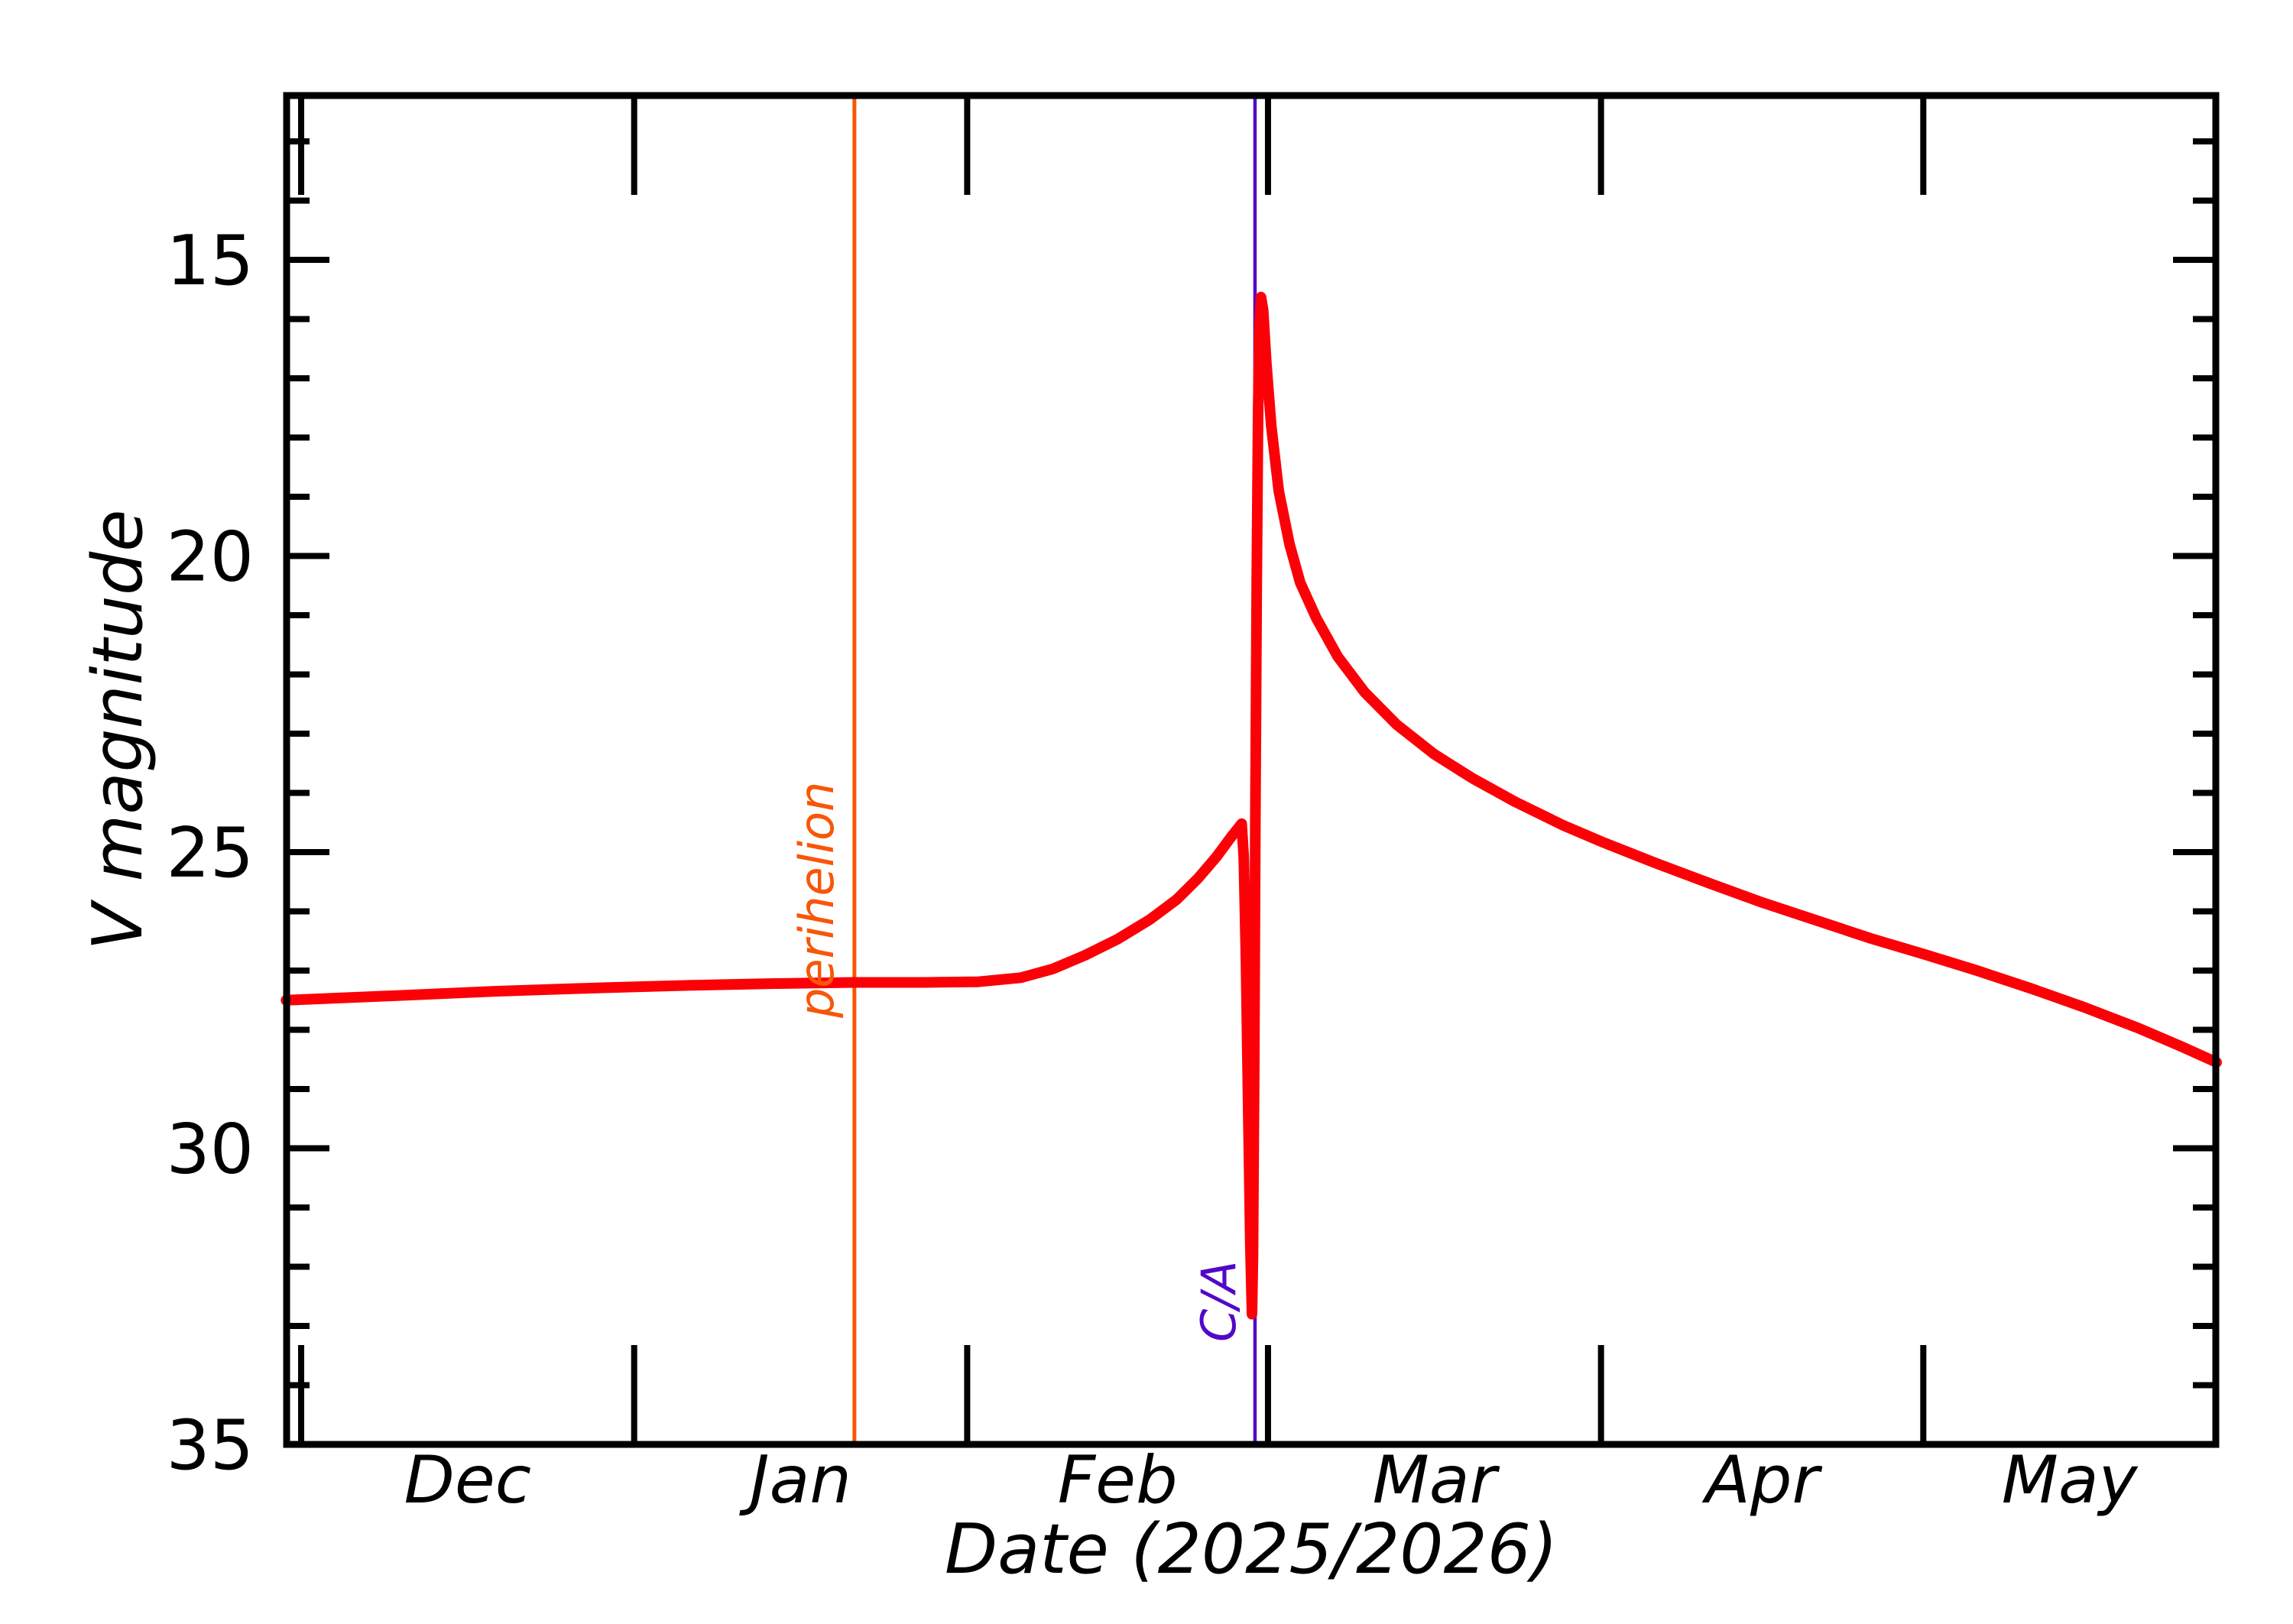 The image size is (2293, 1624). What do you see at coordinates (210, 1150) in the screenshot?
I see `y-tick-label: 30` at bounding box center [210, 1150].